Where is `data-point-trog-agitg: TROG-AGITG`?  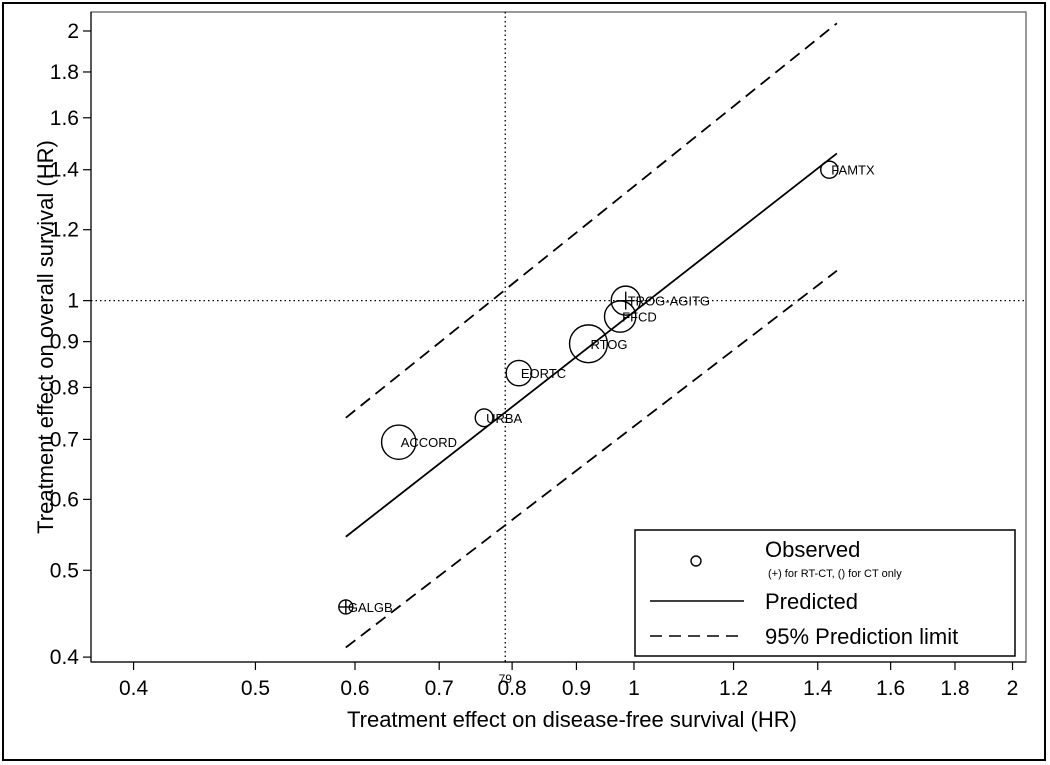 data-point-trog-agitg: TROG-AGITG is located at coordinates (660, 300).